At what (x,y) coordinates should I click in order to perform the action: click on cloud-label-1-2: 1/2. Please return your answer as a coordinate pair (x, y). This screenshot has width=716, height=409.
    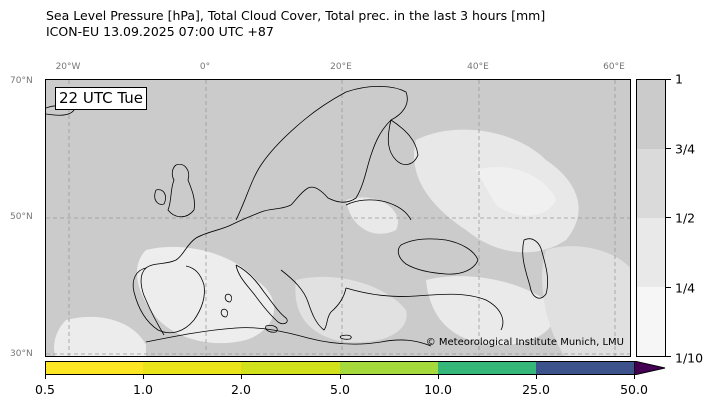
    Looking at the image, I should click on (685, 218).